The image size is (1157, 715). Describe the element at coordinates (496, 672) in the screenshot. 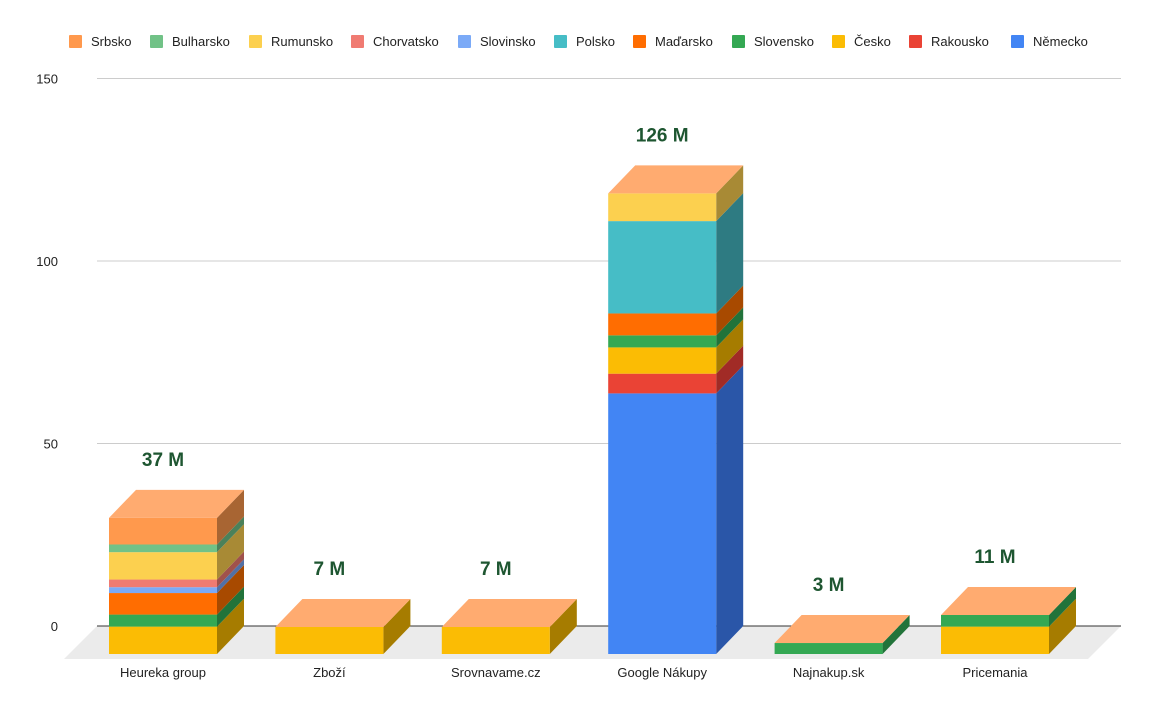

I see `x-tick-label: Srovnavame.cz` at that location.